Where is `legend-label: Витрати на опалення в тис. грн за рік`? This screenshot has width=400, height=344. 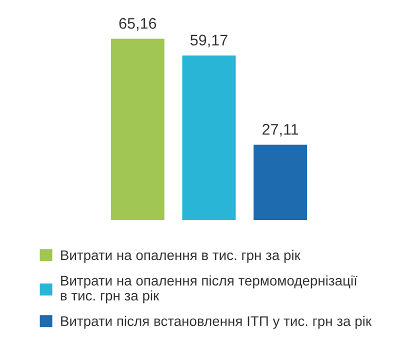 legend-label: Витрати на опалення в тис. грн за рік is located at coordinates (180, 256).